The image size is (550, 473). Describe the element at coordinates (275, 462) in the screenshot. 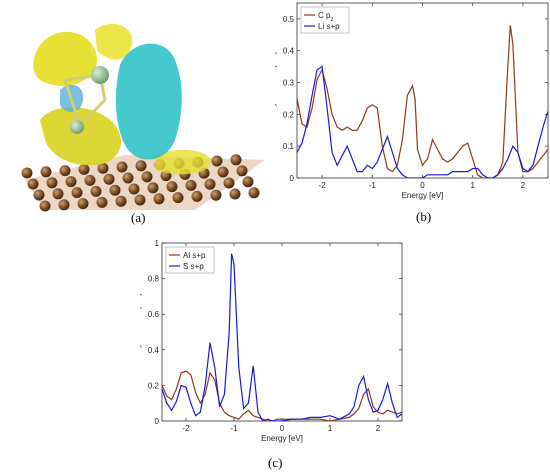

I see `panel-c-label: (c)` at that location.